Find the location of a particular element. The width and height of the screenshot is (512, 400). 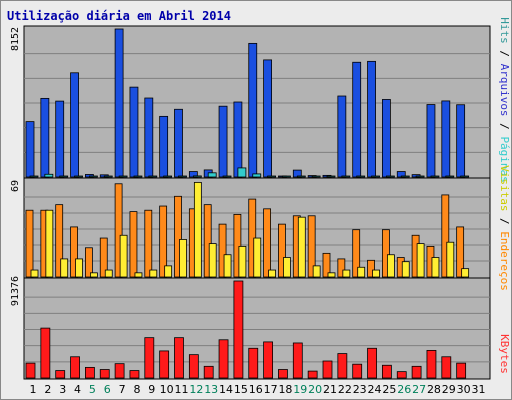

legend-kbytes: KBytes is located at coordinates (504, 354).